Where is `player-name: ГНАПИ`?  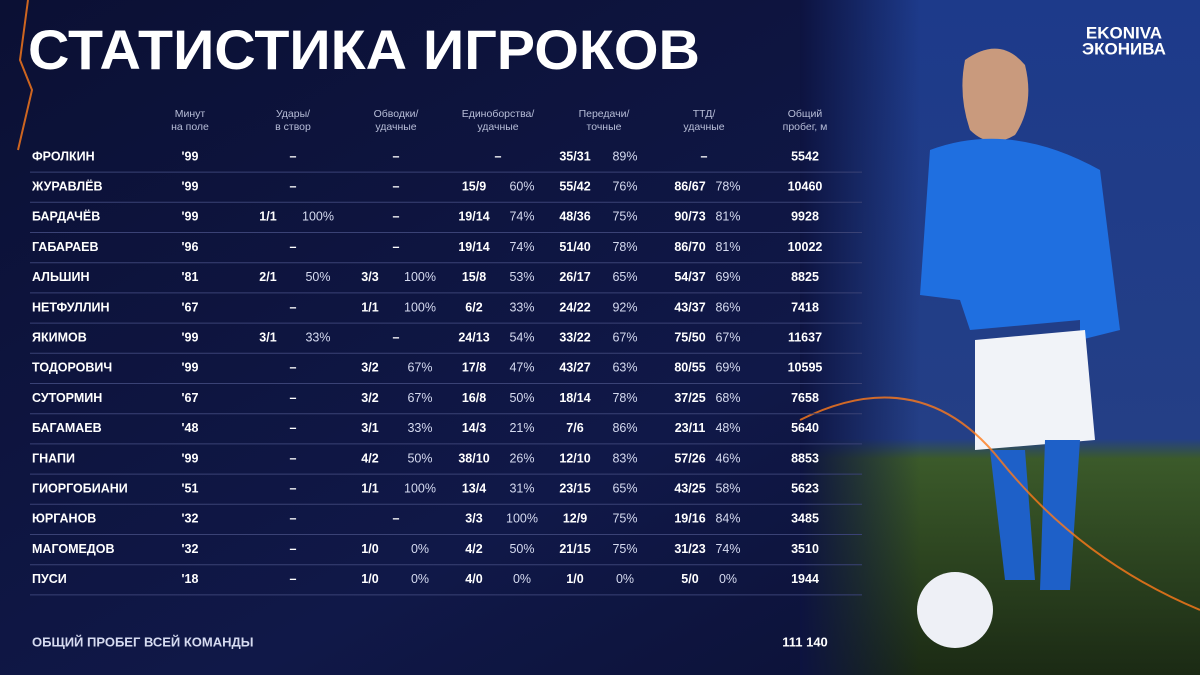 player-name: ГНАПИ is located at coordinates (53, 458).